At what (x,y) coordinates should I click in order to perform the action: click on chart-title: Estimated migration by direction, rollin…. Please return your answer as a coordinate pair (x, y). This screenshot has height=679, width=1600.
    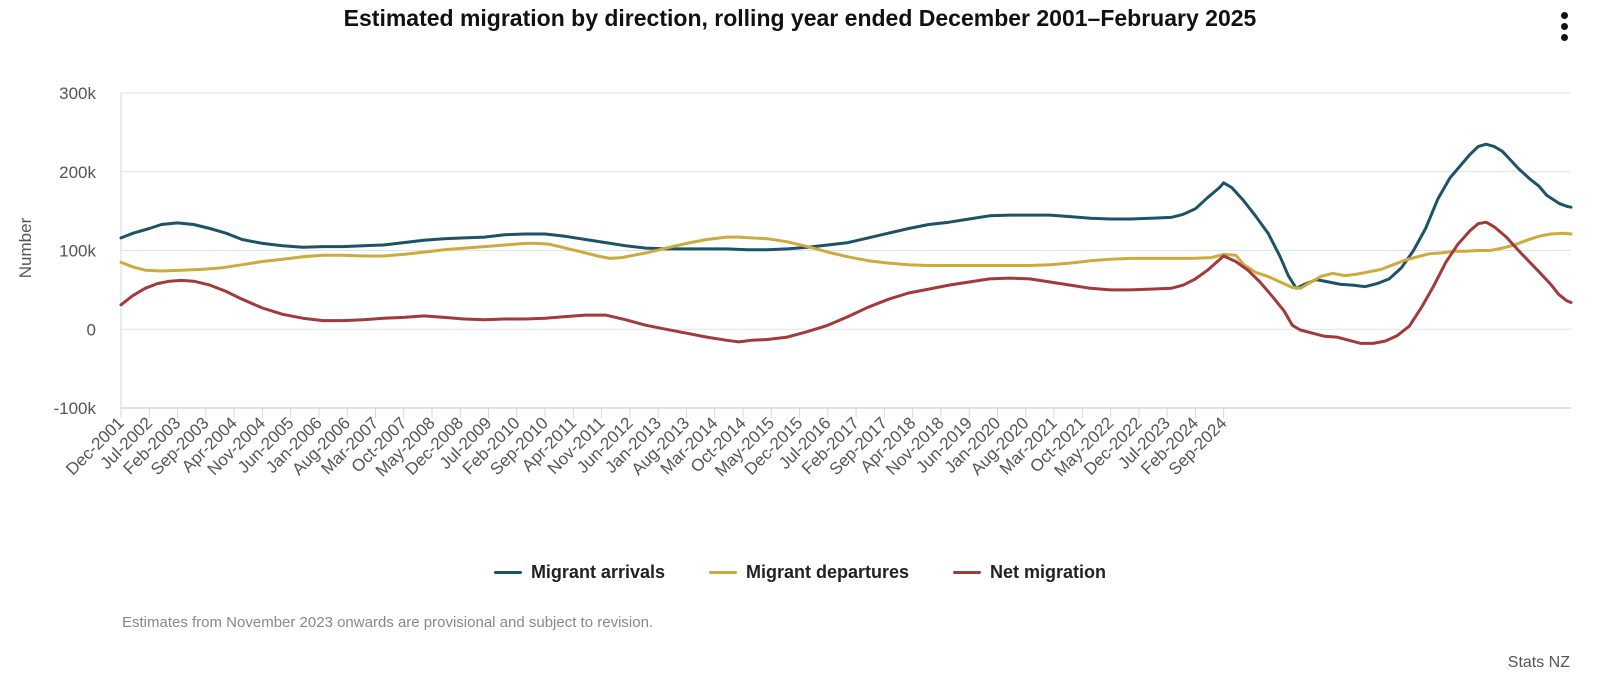
    Looking at the image, I should click on (800, 18).